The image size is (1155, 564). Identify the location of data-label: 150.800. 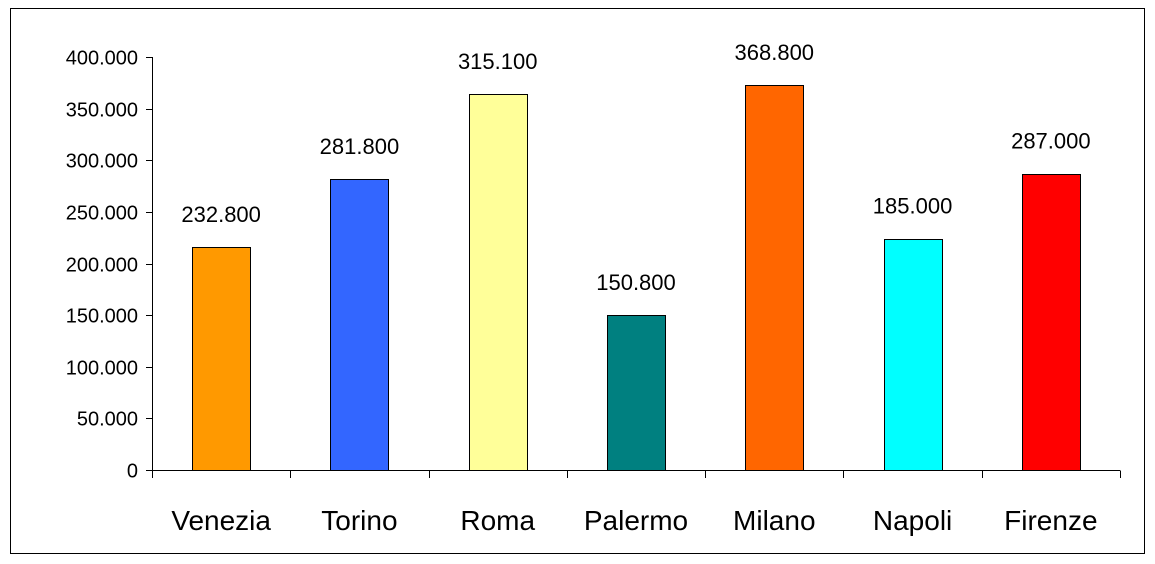
(636, 282).